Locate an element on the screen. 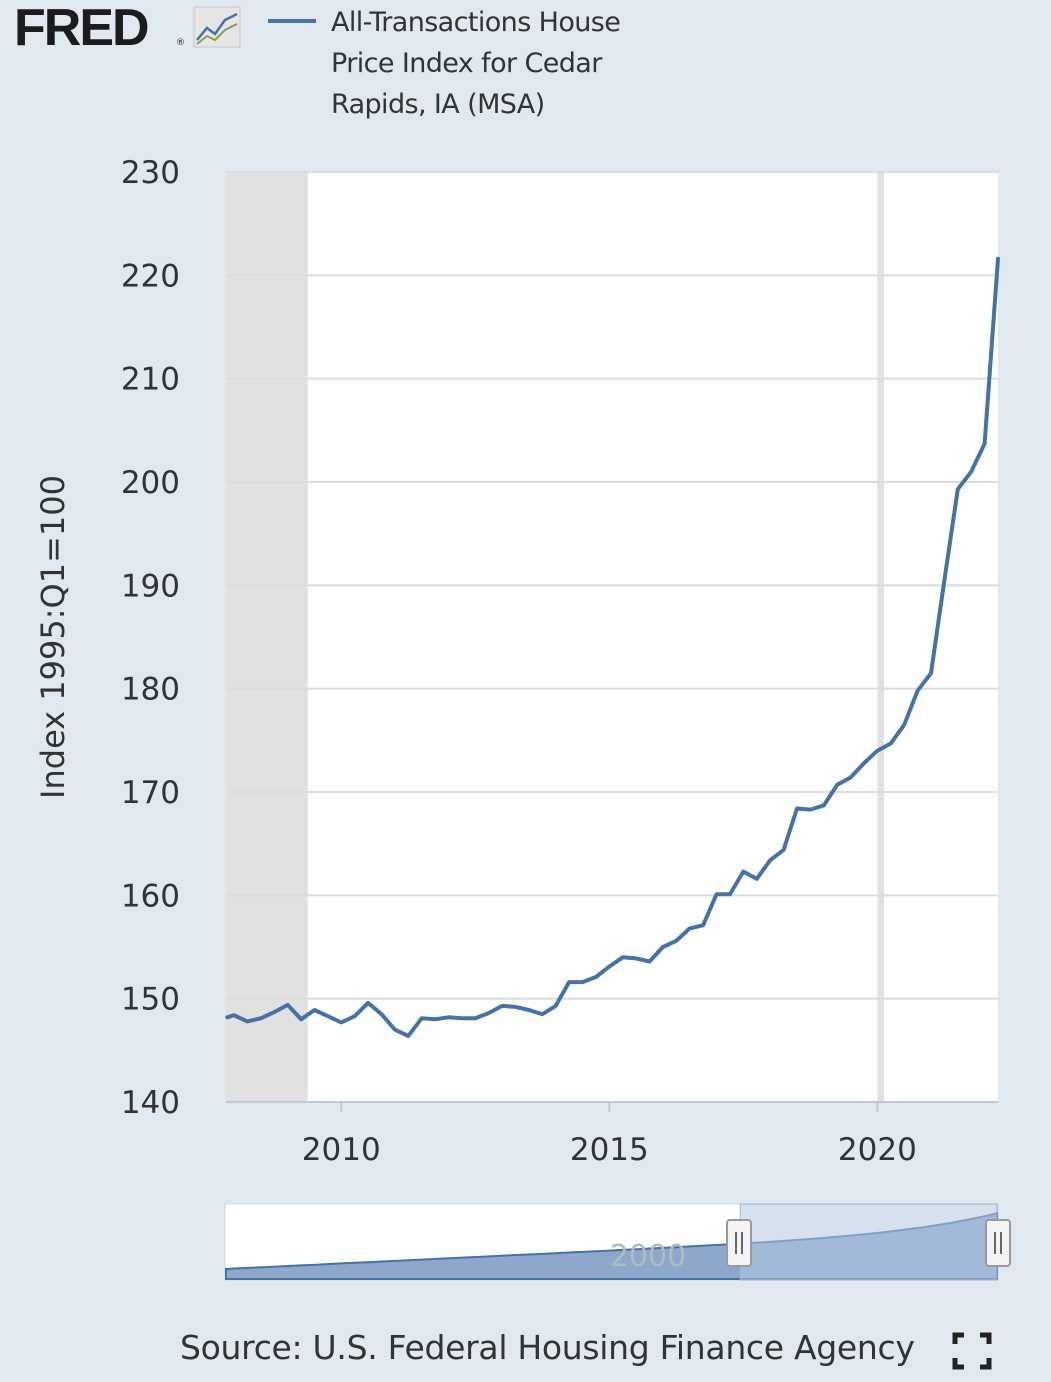 This screenshot has height=1382, width=1051. y-tick-label: 160 is located at coordinates (150, 896).